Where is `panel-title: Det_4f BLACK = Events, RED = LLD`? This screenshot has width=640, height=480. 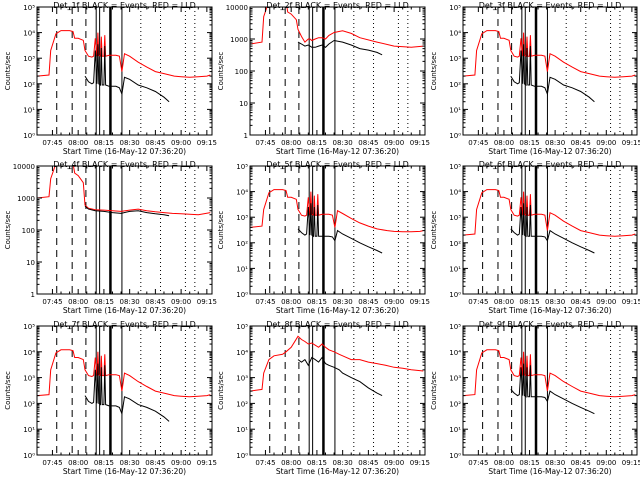 panel-title: Det_4f BLACK = Events, RED = LLD is located at coordinates (124, 164).